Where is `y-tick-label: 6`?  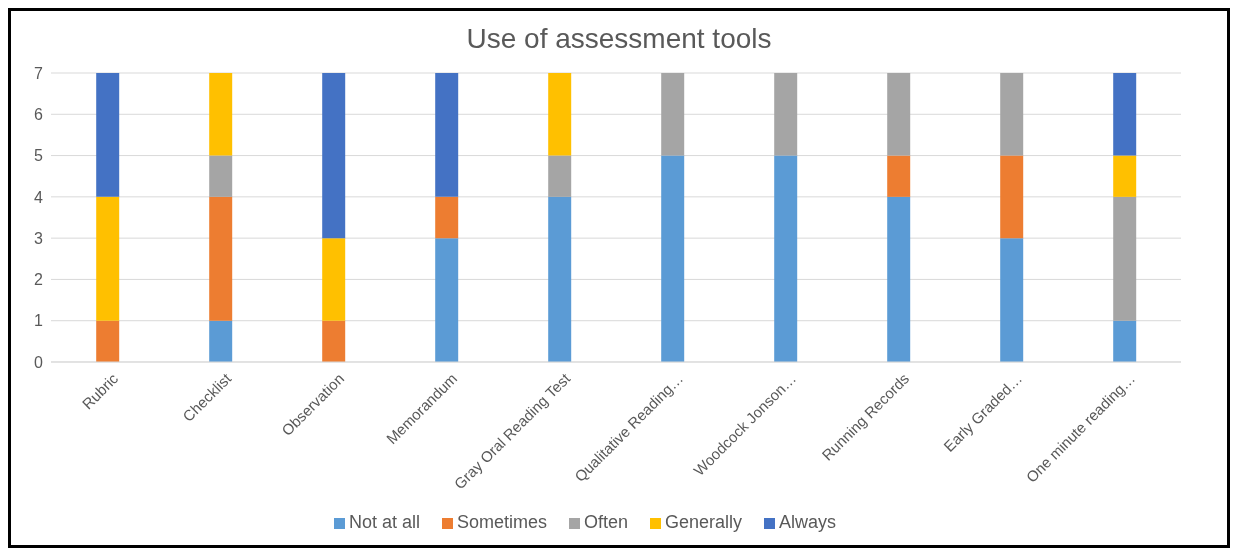
y-tick-label: 6 is located at coordinates (39, 114).